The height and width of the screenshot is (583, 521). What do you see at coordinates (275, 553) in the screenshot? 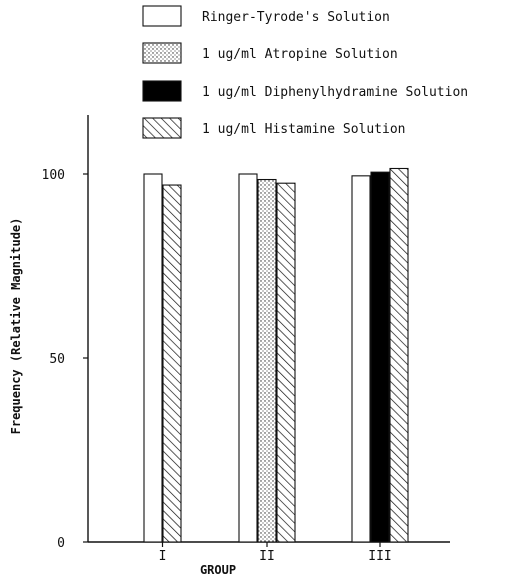
I see `x-ticks: I II III` at bounding box center [275, 553].